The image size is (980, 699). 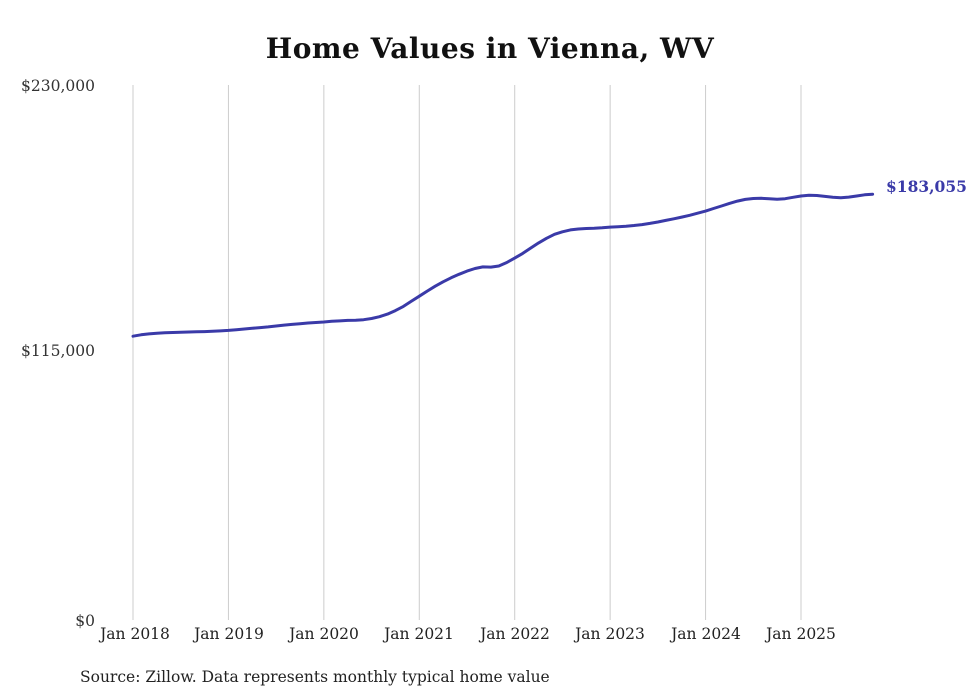 I want to click on x-axis-tick-jan-2024: Jan 2024, so click(x=706, y=634).